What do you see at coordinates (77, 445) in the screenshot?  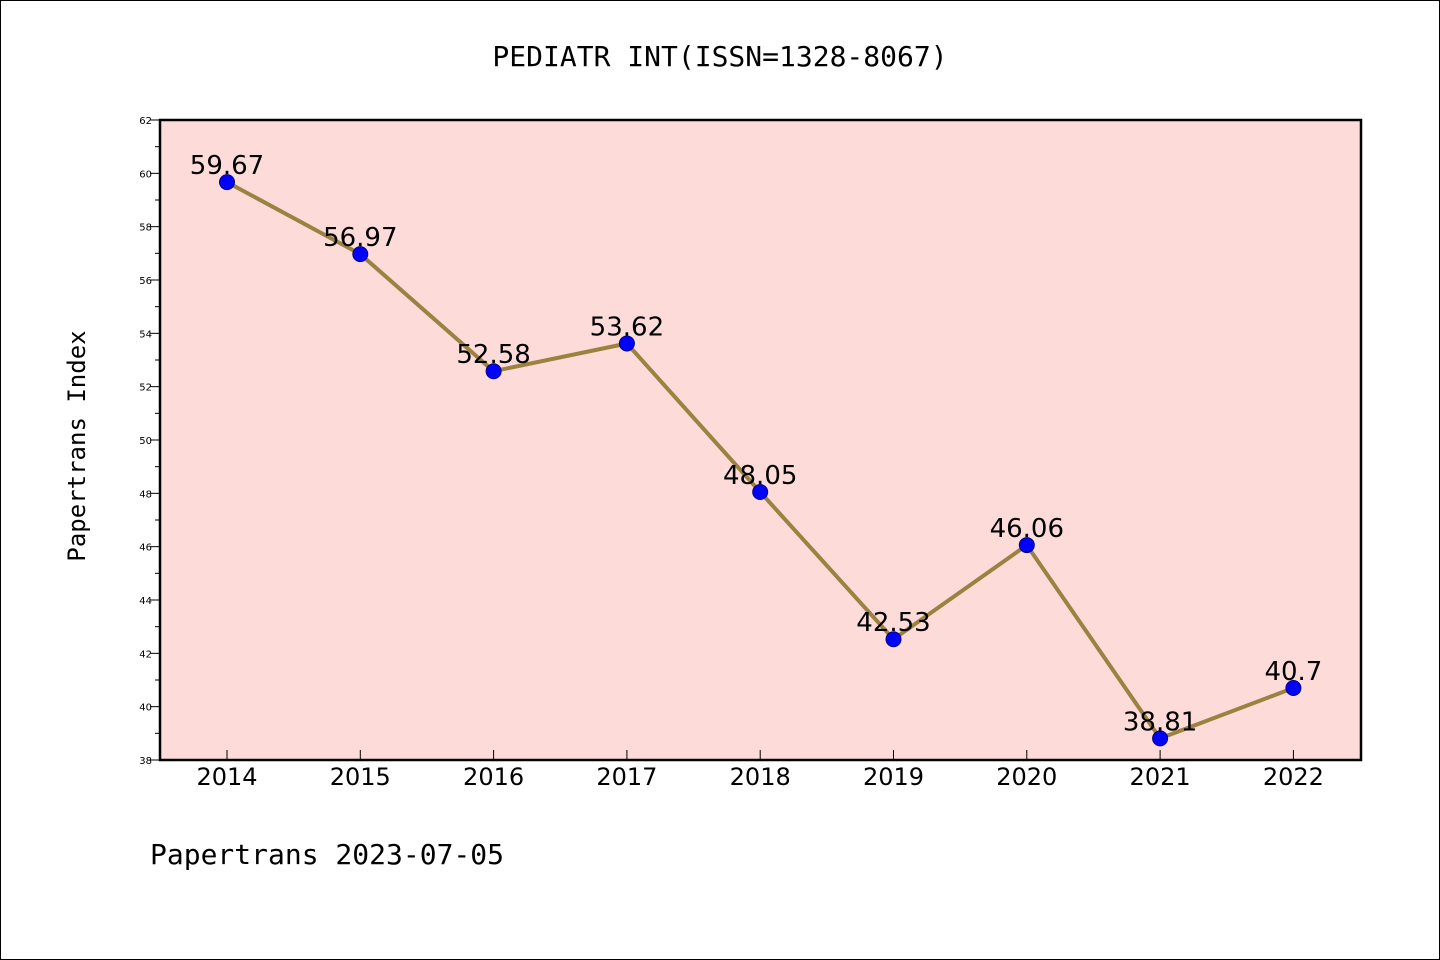 I see `y-axis-label: Papertrans Index` at bounding box center [77, 445].